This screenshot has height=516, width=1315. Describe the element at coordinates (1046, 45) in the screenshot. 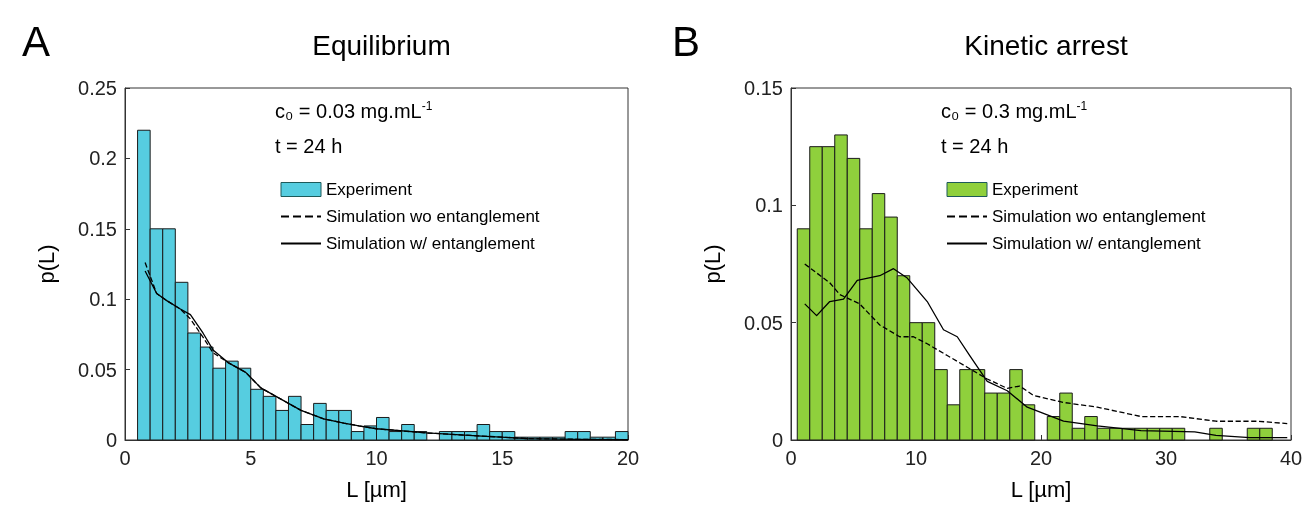

I see `chart-title: Kinetic arrest` at that location.